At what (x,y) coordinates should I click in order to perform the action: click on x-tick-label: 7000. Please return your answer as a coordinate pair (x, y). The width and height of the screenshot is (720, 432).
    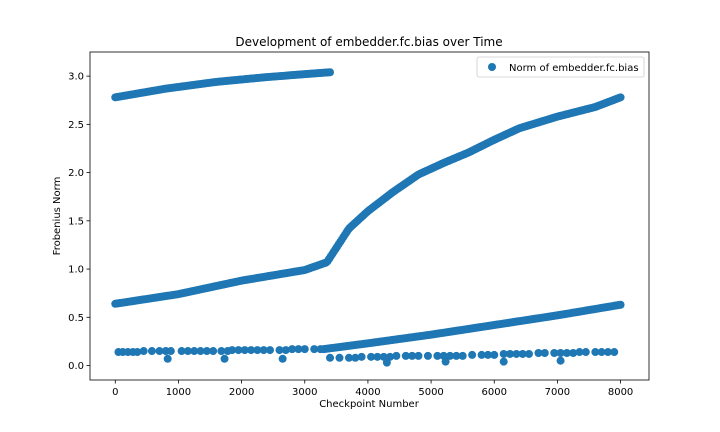
    Looking at the image, I should click on (557, 392).